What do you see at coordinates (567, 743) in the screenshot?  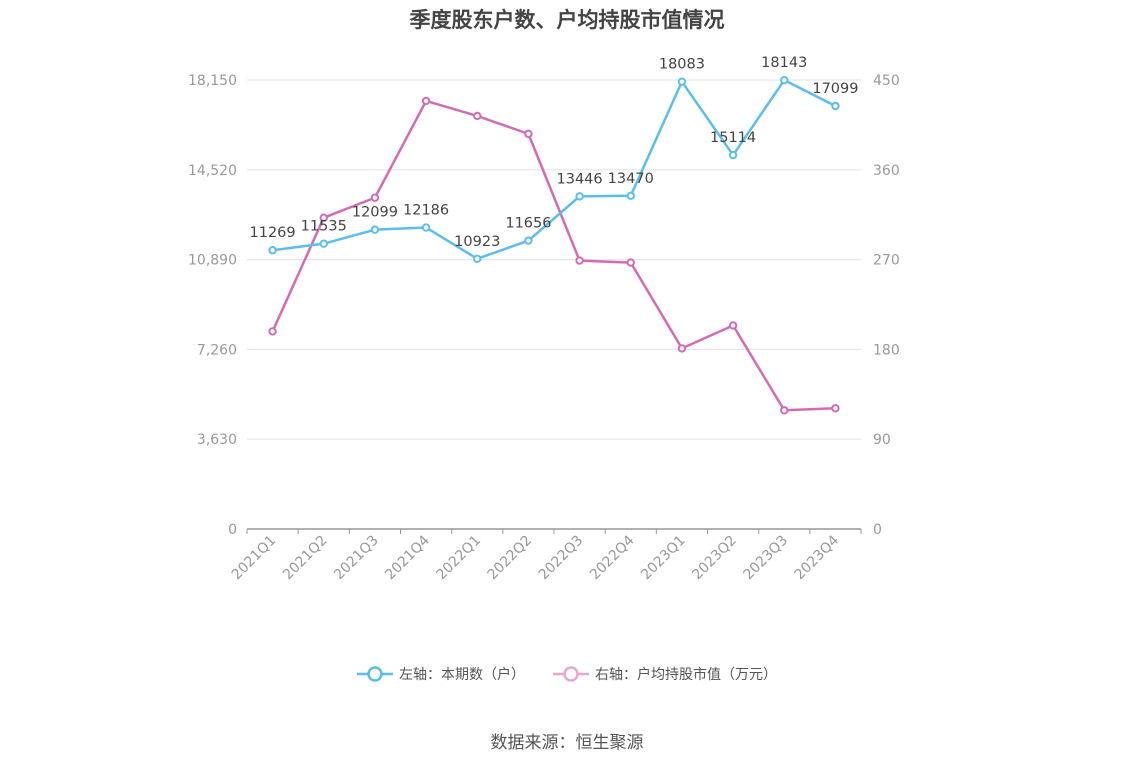 I see `source-note: 数据来源：恒生聚源` at bounding box center [567, 743].